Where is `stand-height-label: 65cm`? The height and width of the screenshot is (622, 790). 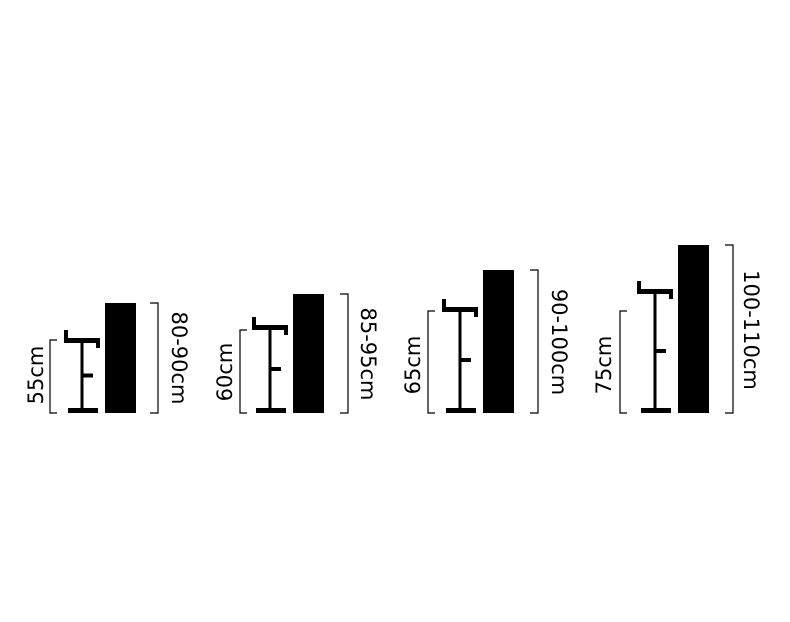 stand-height-label: 65cm is located at coordinates (413, 365).